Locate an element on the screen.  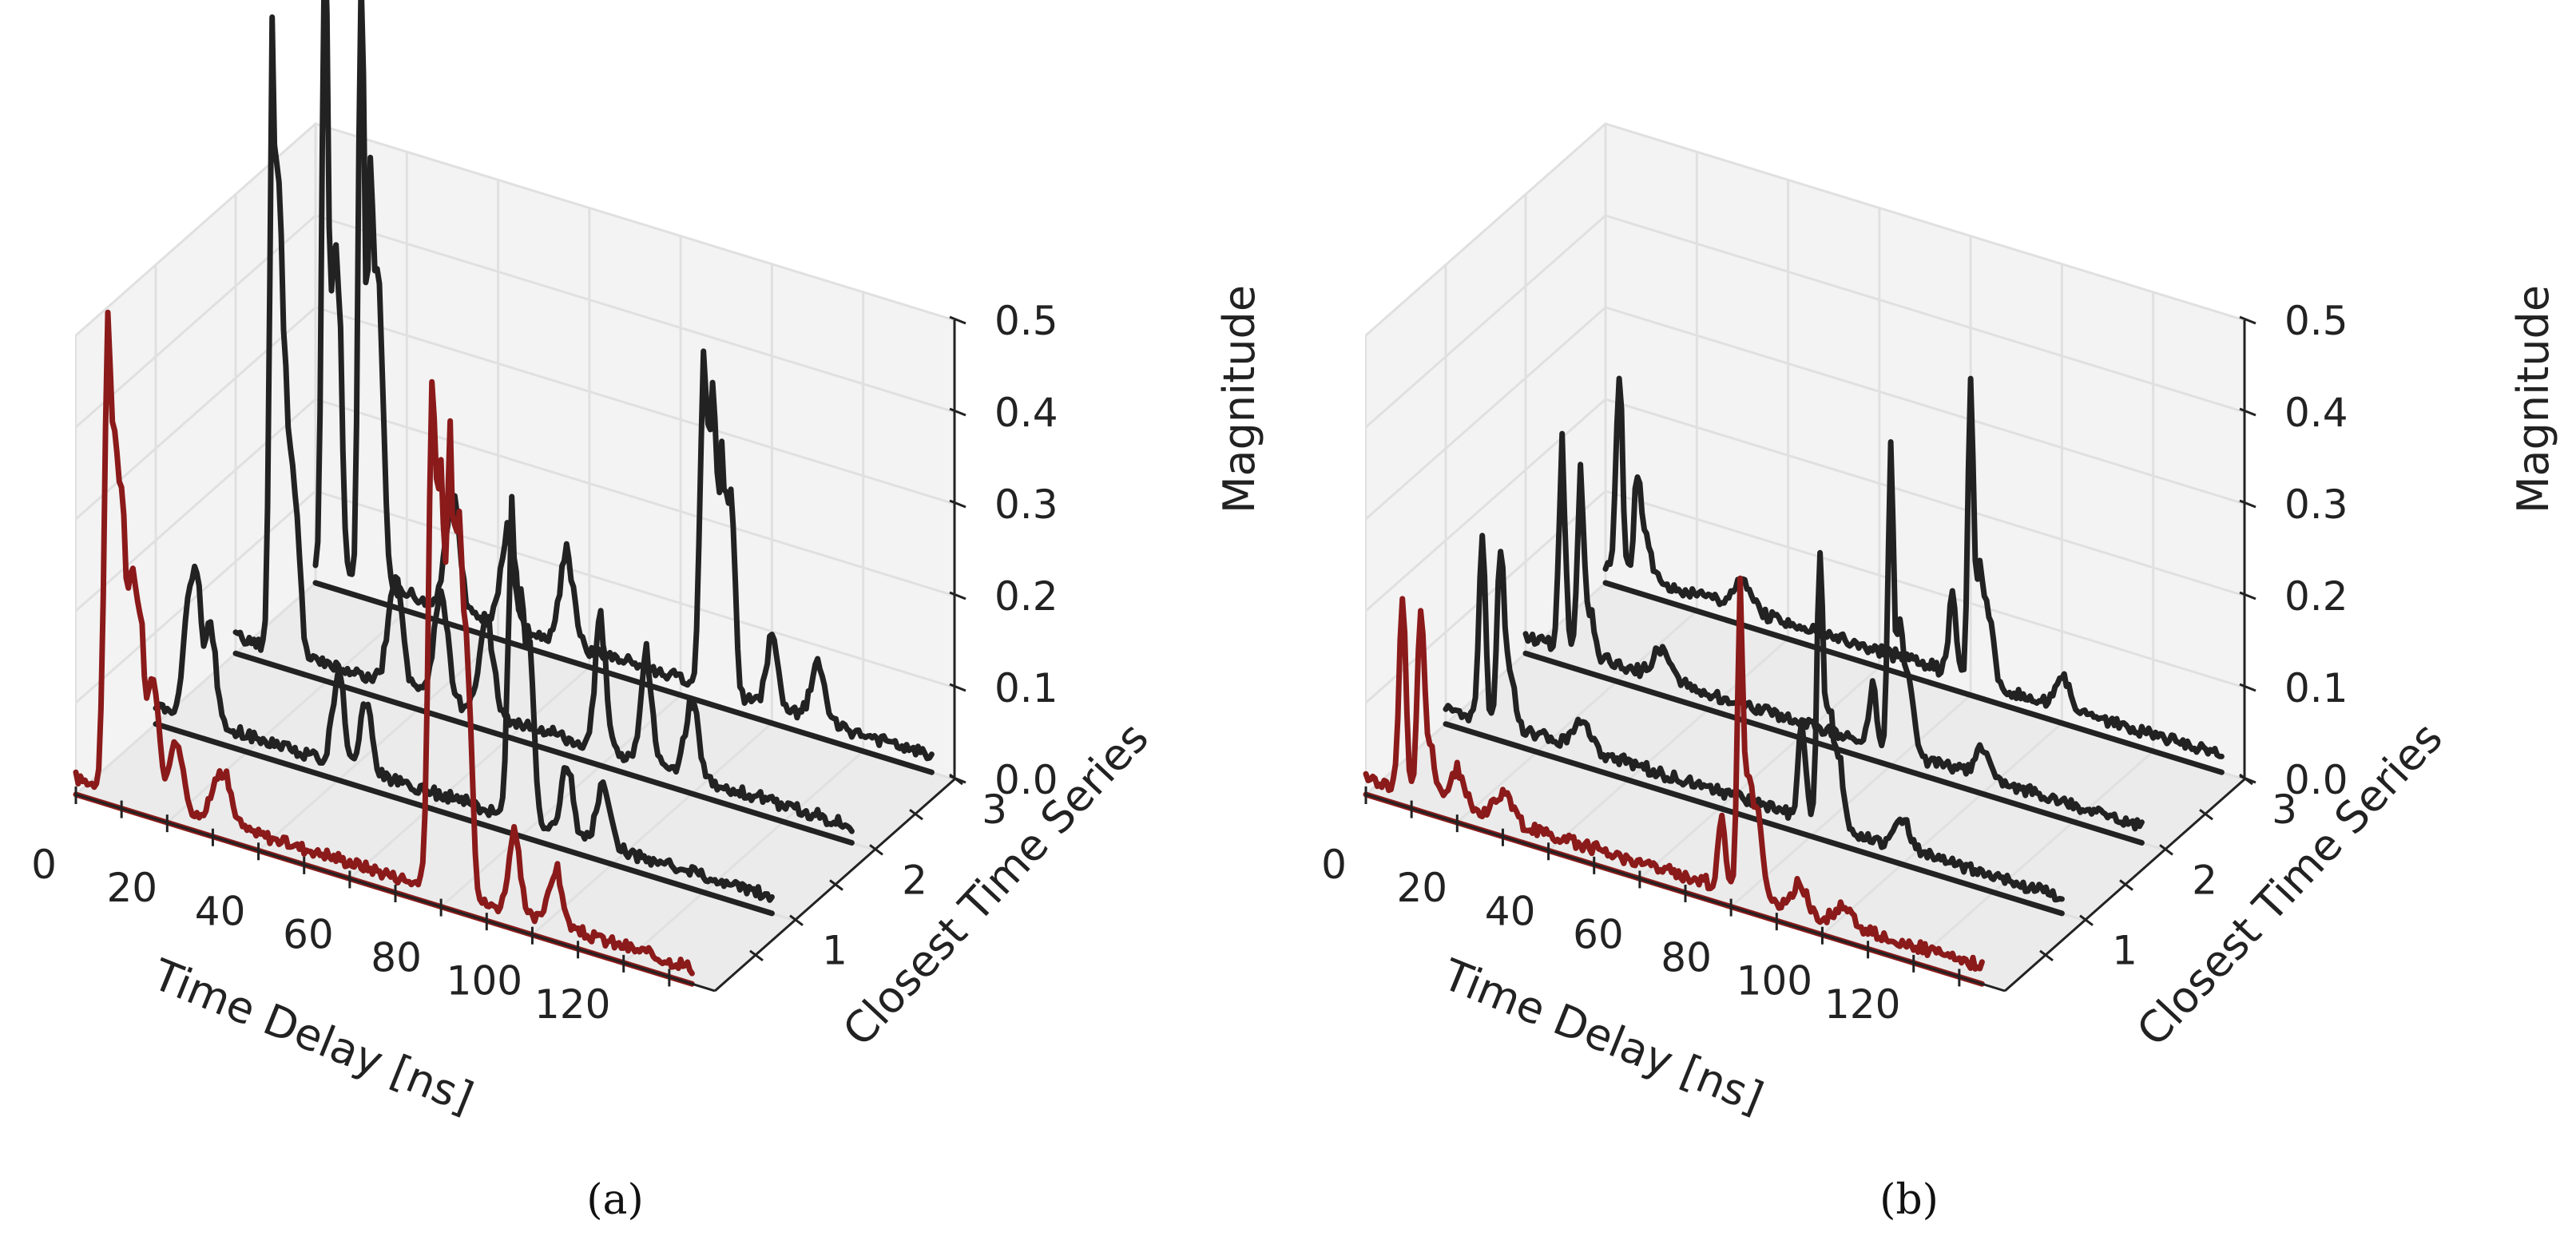
panel-a-z-tick-label: 0.1 is located at coordinates (1026, 688).